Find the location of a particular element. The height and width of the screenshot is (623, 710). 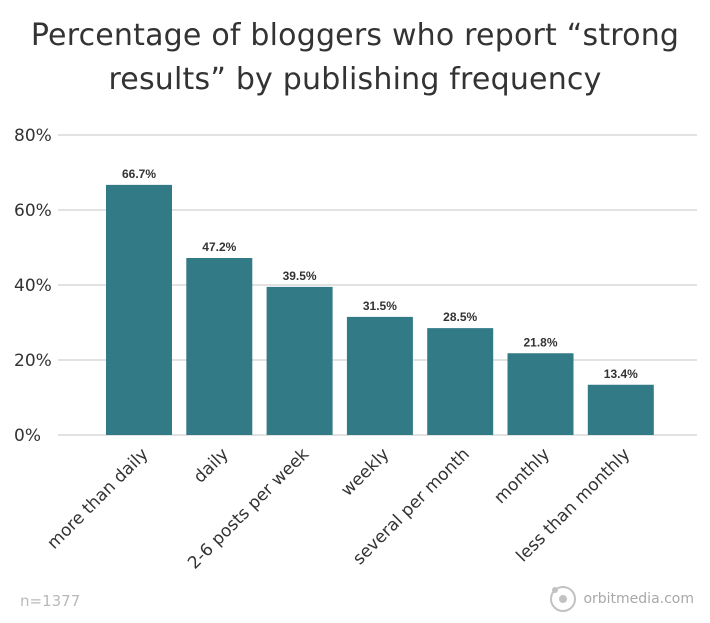

y-axis-tick-labels: 0% 20% 40% 60% 80% is located at coordinates (33, 286).